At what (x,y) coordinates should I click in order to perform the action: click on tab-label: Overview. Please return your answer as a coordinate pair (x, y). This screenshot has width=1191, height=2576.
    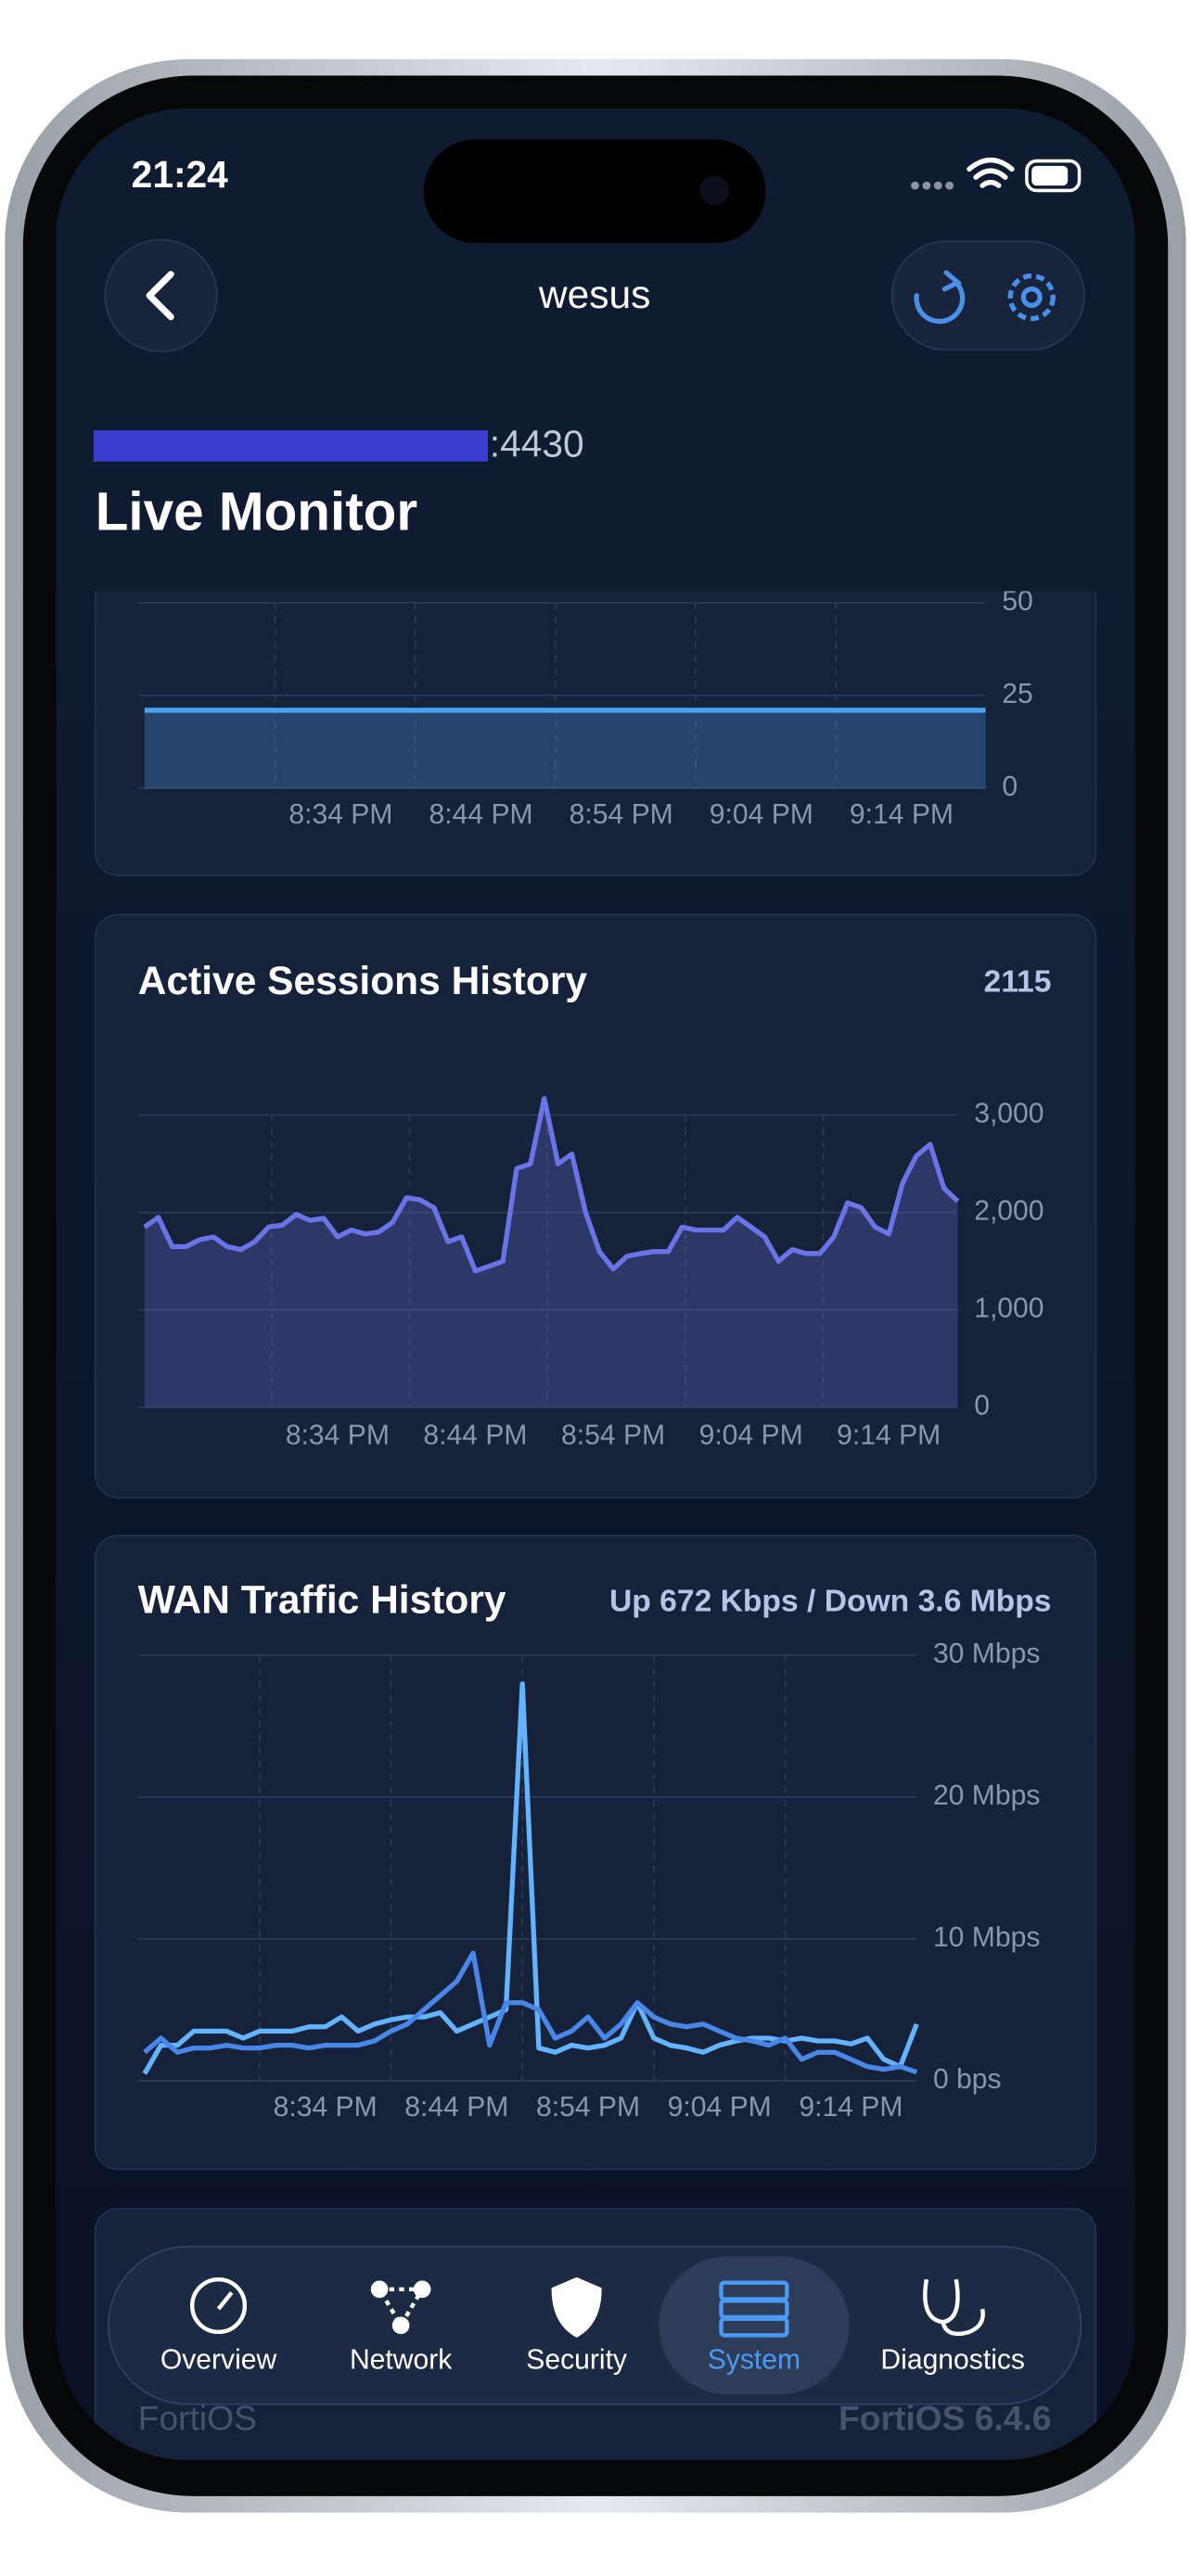
    Looking at the image, I should click on (218, 2360).